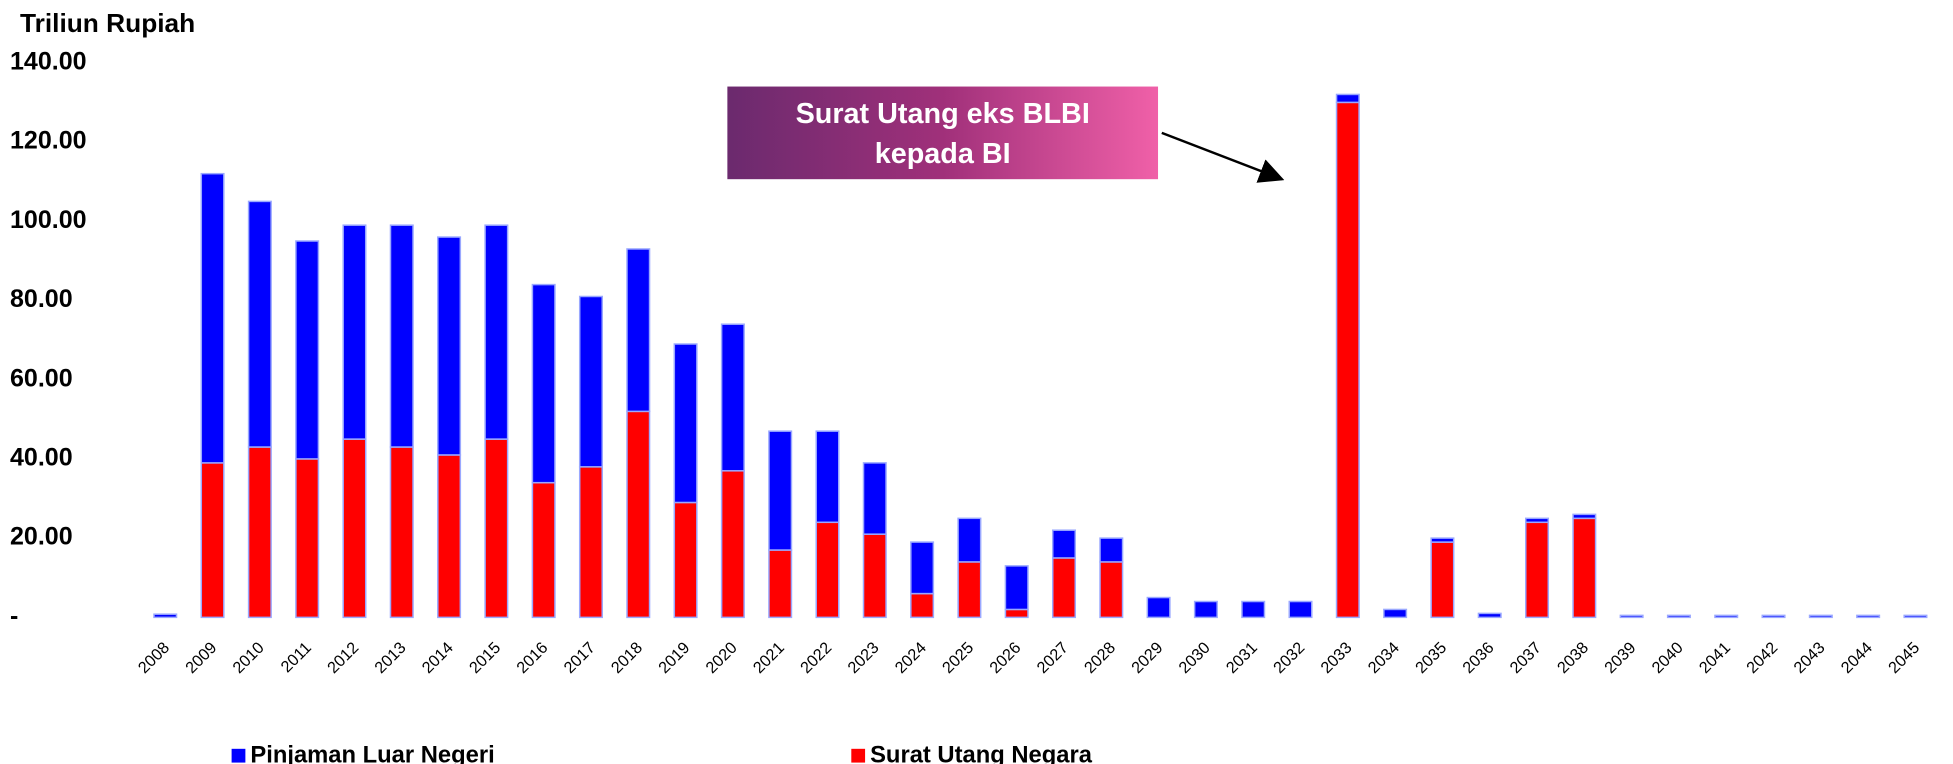 Image resolution: width=1953 pixels, height=764 pixels. Describe the element at coordinates (1005, 658) in the screenshot. I see `x-tick-label: 2026` at that location.